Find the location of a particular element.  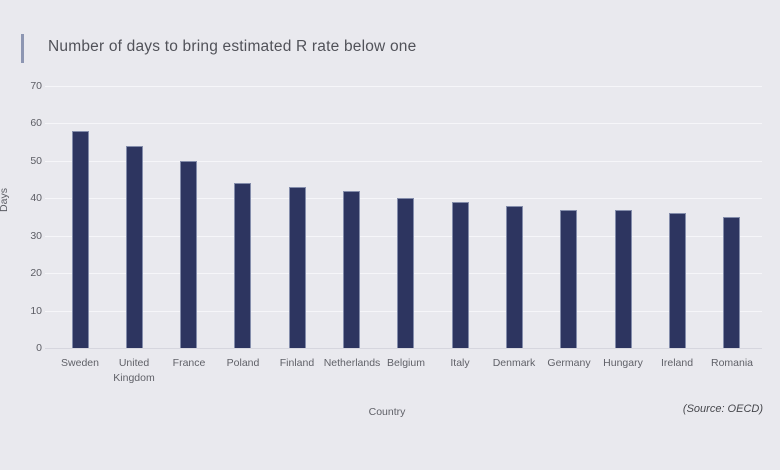

x-category-label-netherlands: Netherlands is located at coordinates (352, 363).